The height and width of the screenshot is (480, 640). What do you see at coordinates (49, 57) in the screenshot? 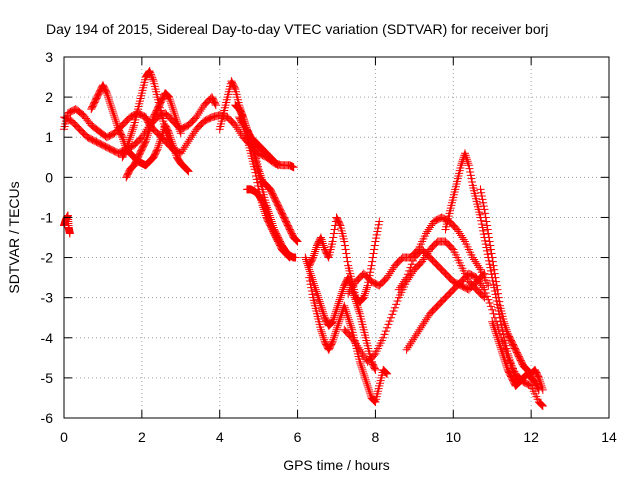
I see `y-tick-label: 3` at bounding box center [49, 57].